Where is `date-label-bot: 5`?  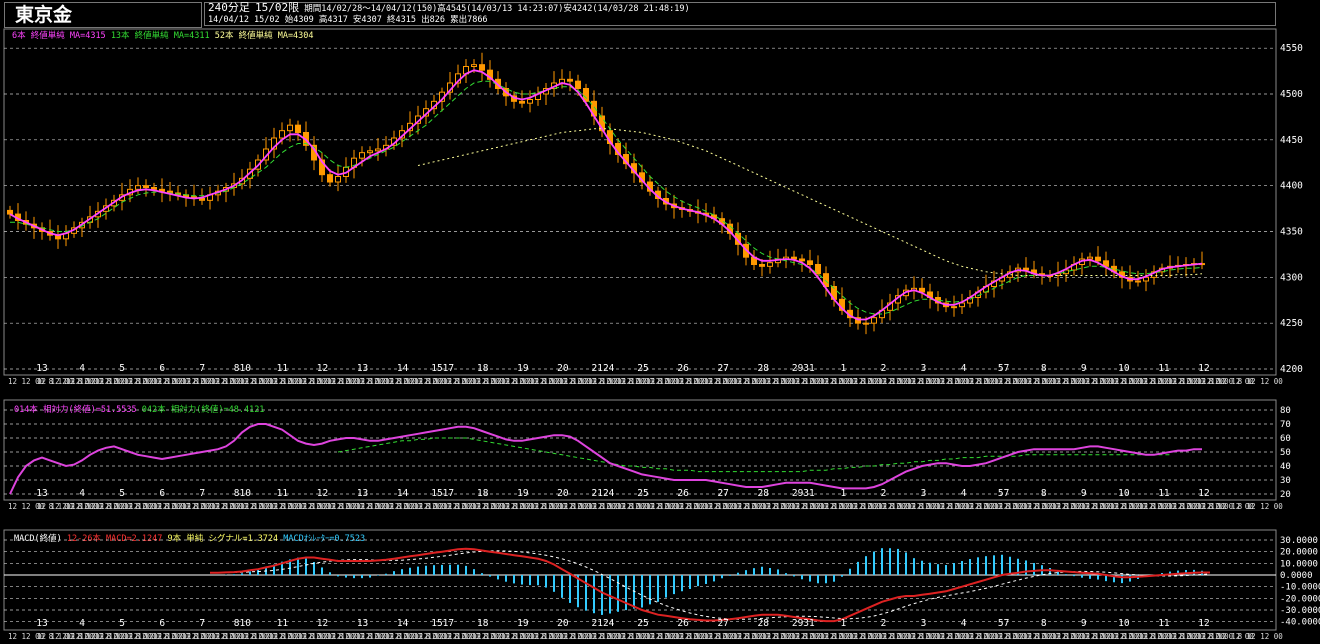
date-label-bot: 5 is located at coordinates (122, 623).